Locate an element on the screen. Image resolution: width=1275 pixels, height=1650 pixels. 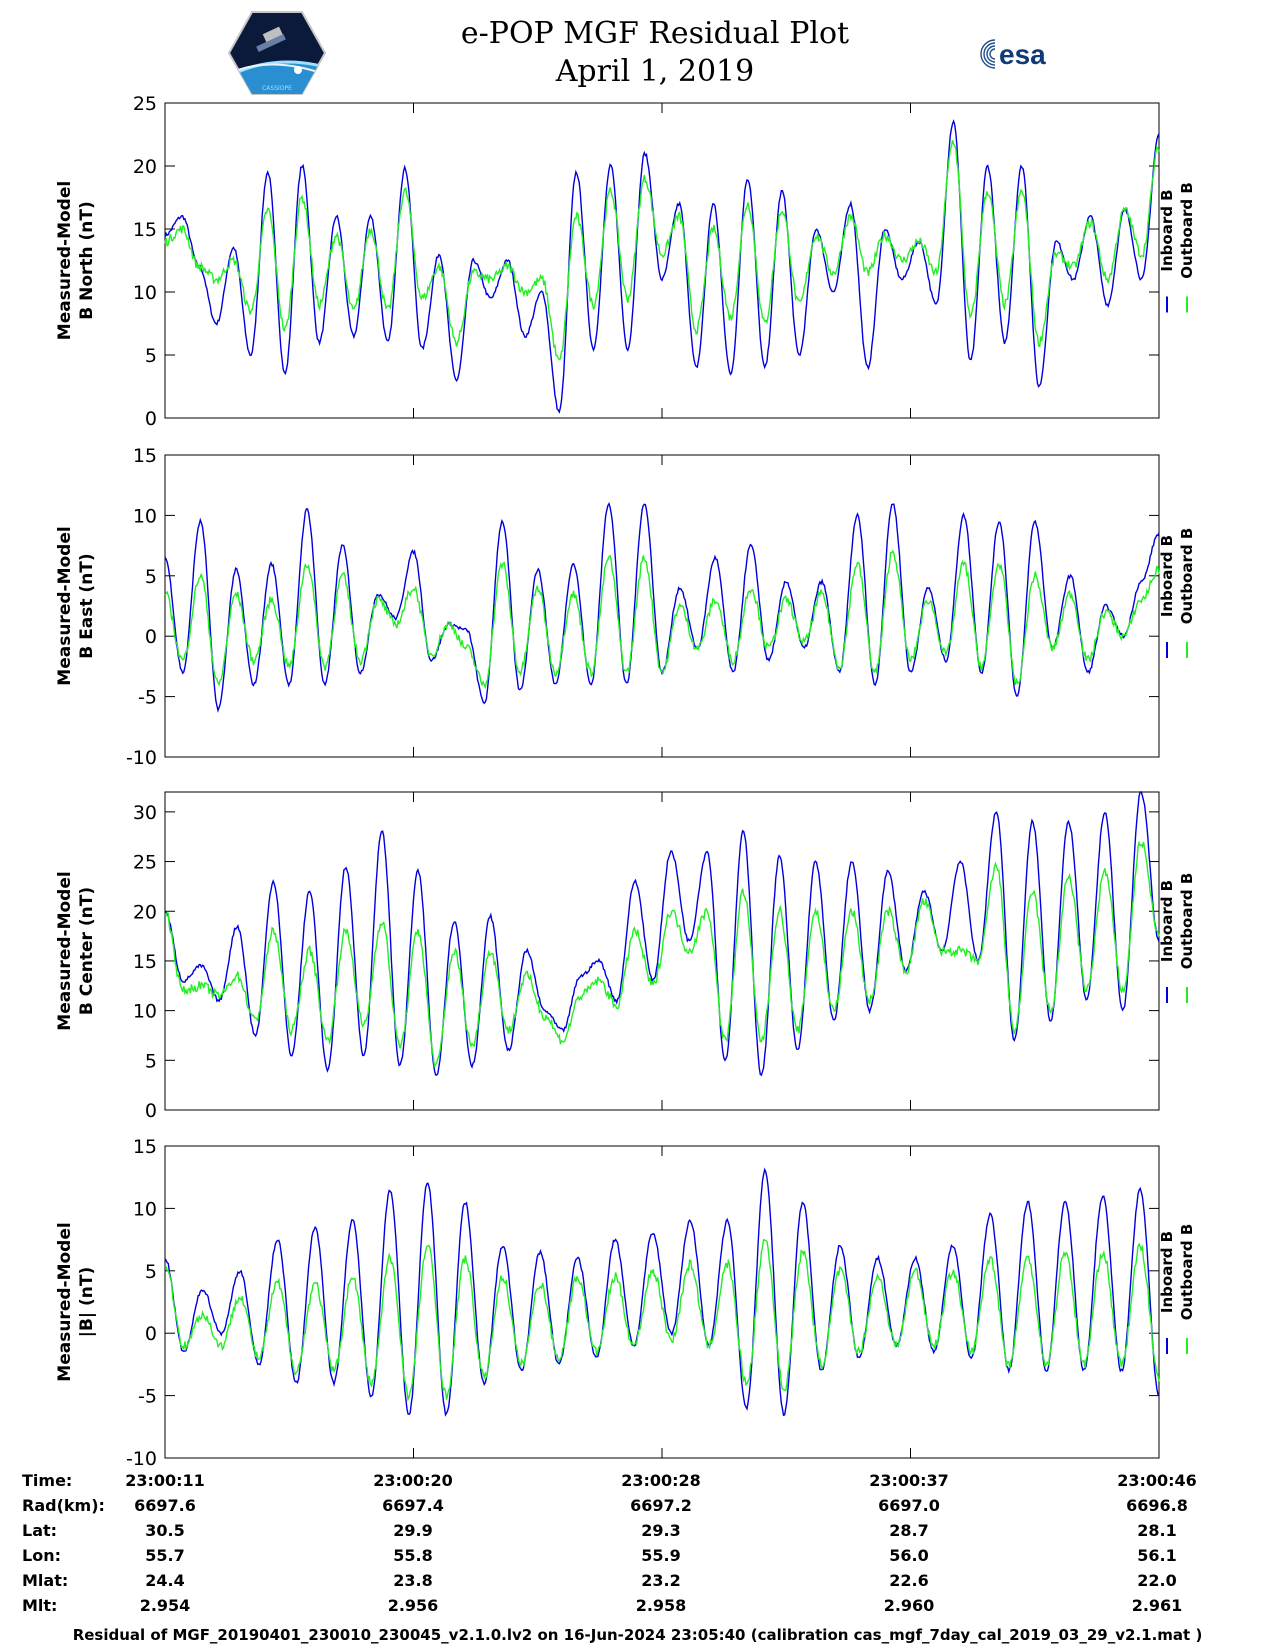
radius-value: 6696.8 is located at coordinates (1157, 1505).